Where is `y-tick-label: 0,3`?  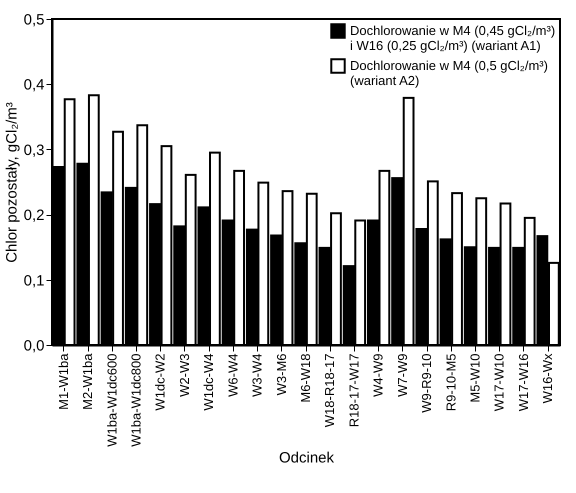
y-tick-label: 0,3 is located at coordinates (34, 150).